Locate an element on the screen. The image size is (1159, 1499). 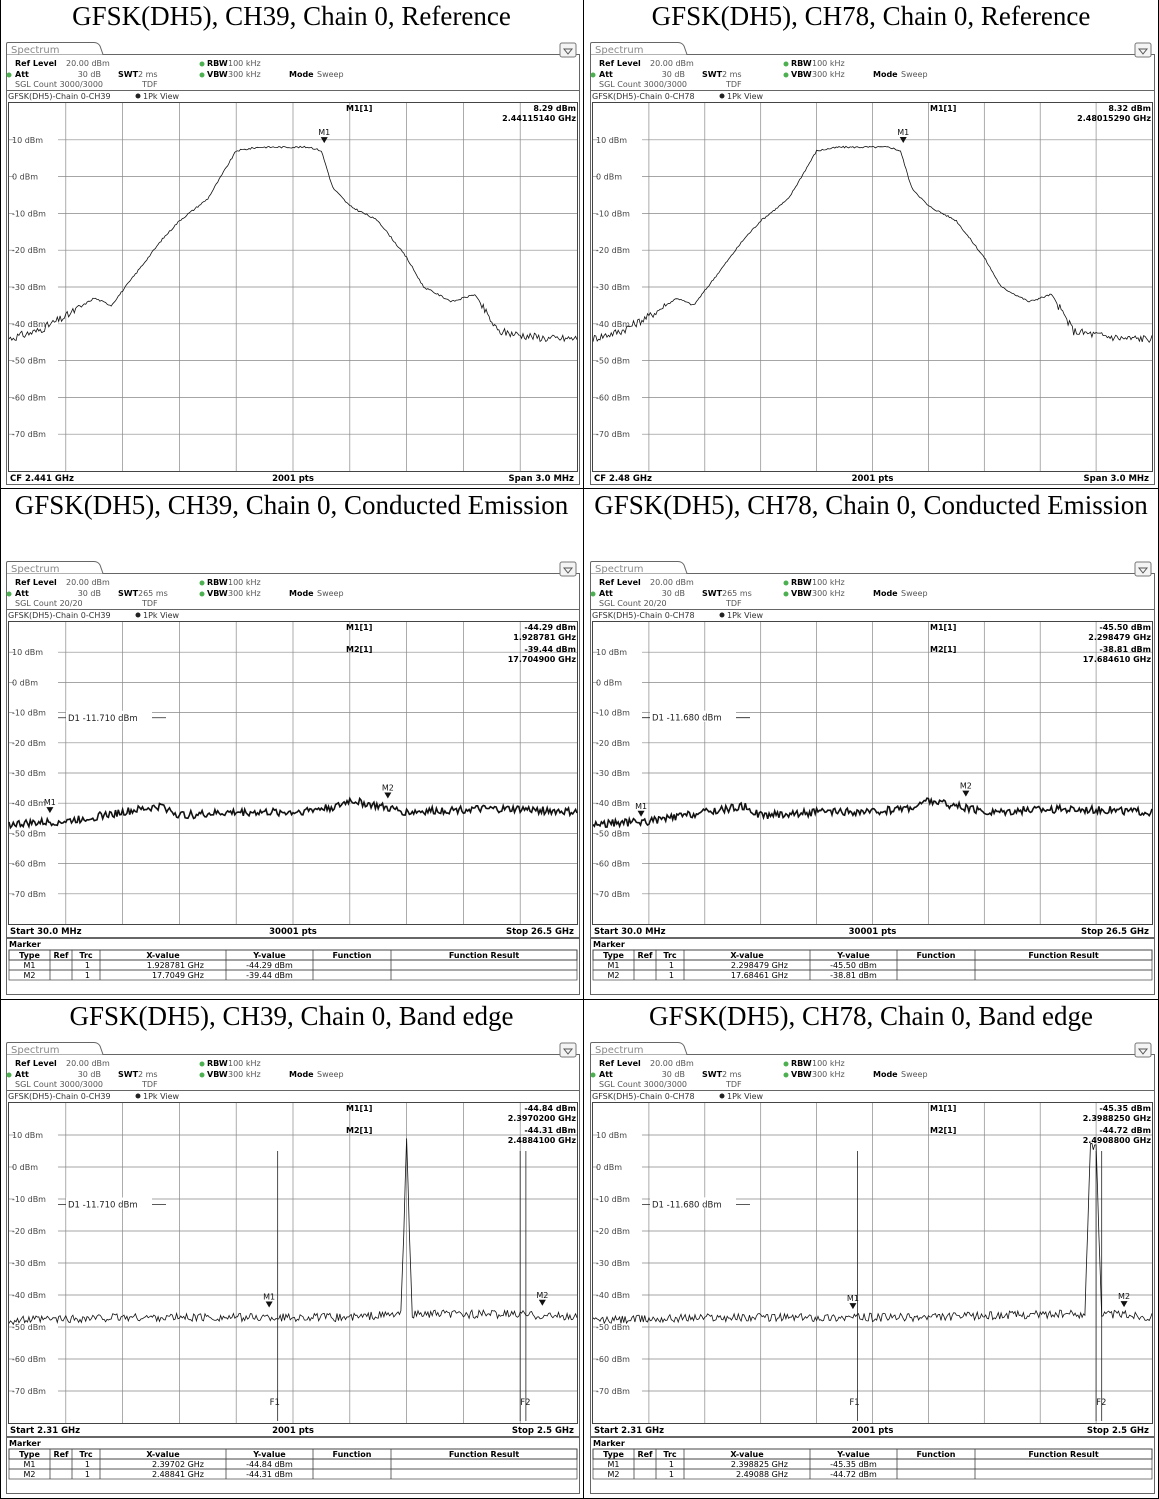
trace-title: GFSK(DH5)-Chain 0-CH78 is located at coordinates (643, 96).